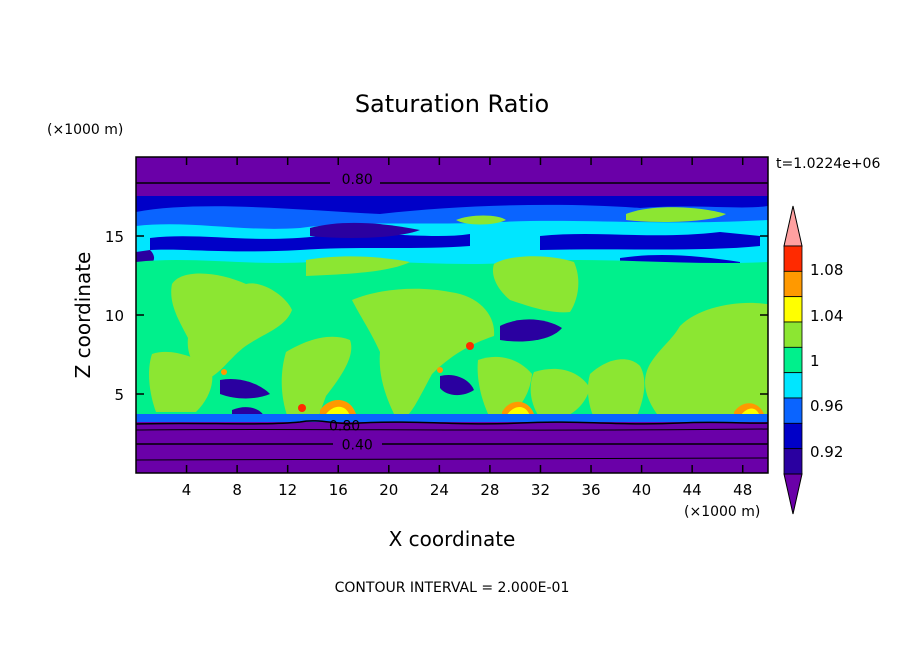  Describe the element at coordinates (826, 316) in the screenshot. I see `colorbar-label: 1.04` at that location.